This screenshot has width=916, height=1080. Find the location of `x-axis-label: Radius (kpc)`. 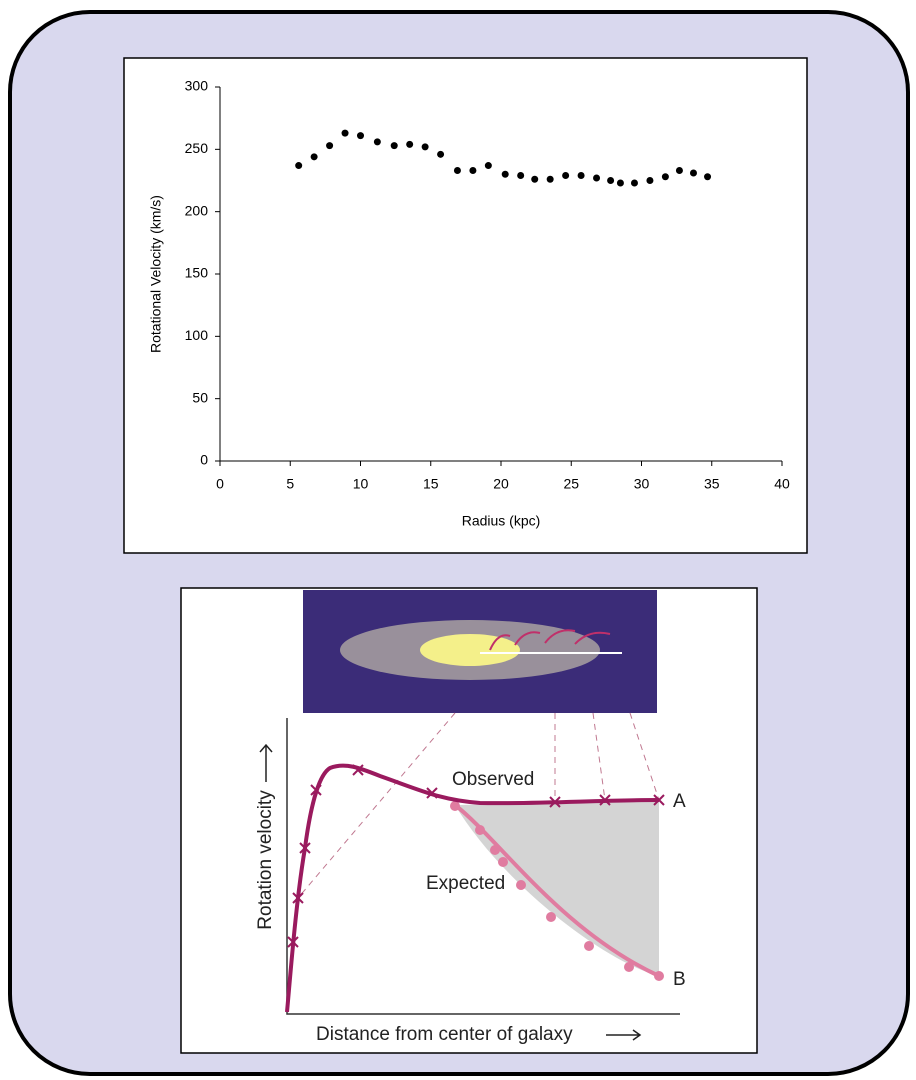

x-axis-label: Radius (kpc) is located at coordinates (501, 521).